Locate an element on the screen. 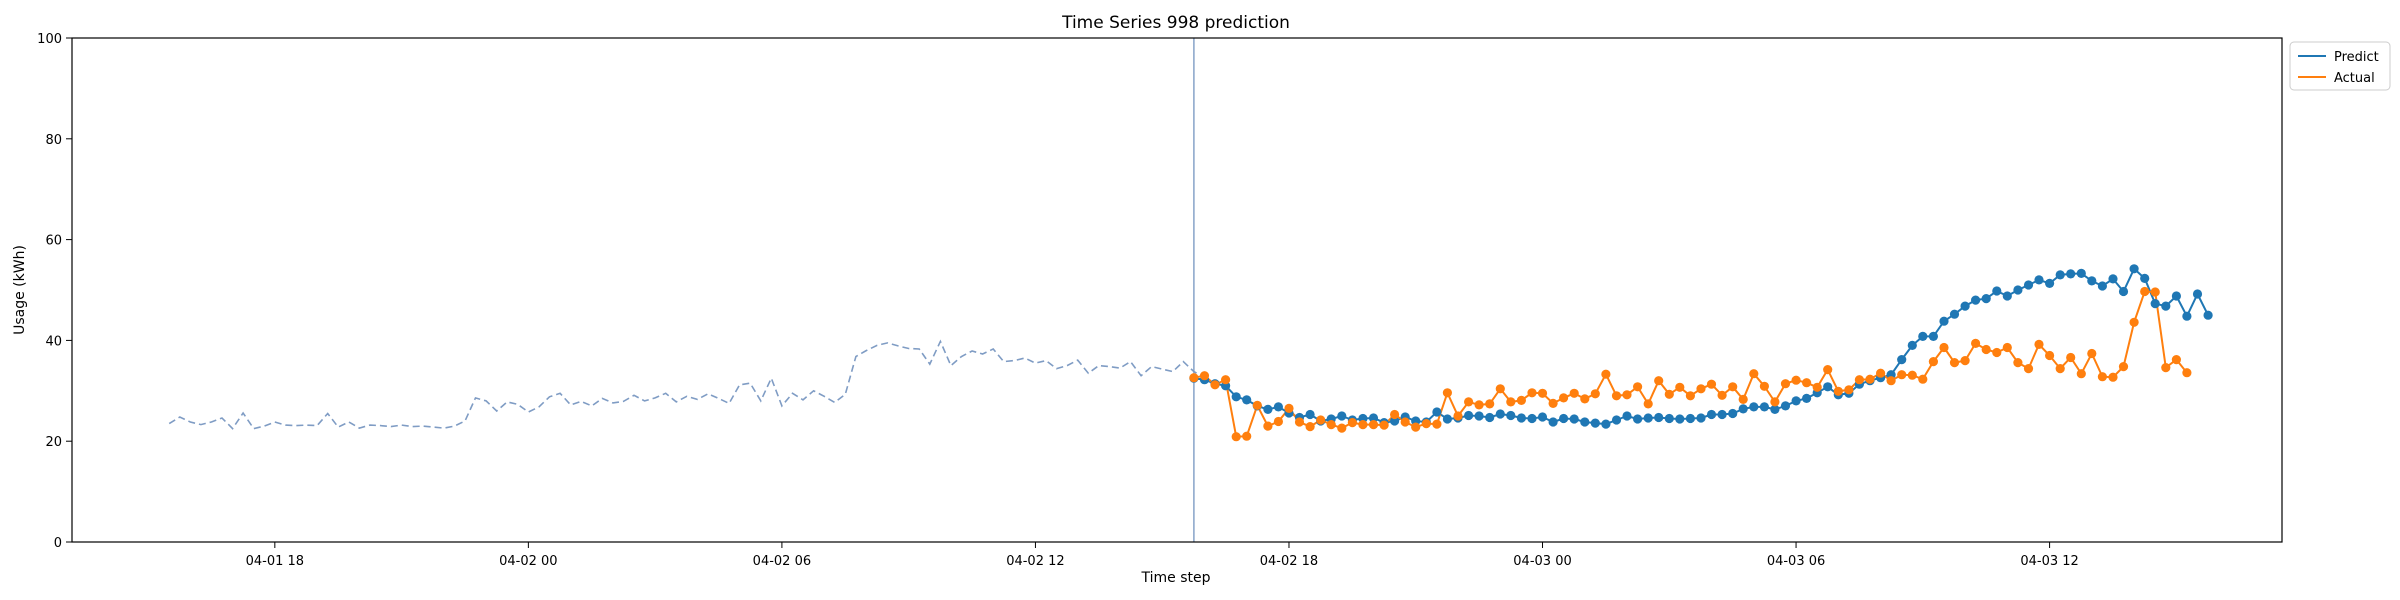  x-tick-label: 04-03 00 is located at coordinates (1542, 561).